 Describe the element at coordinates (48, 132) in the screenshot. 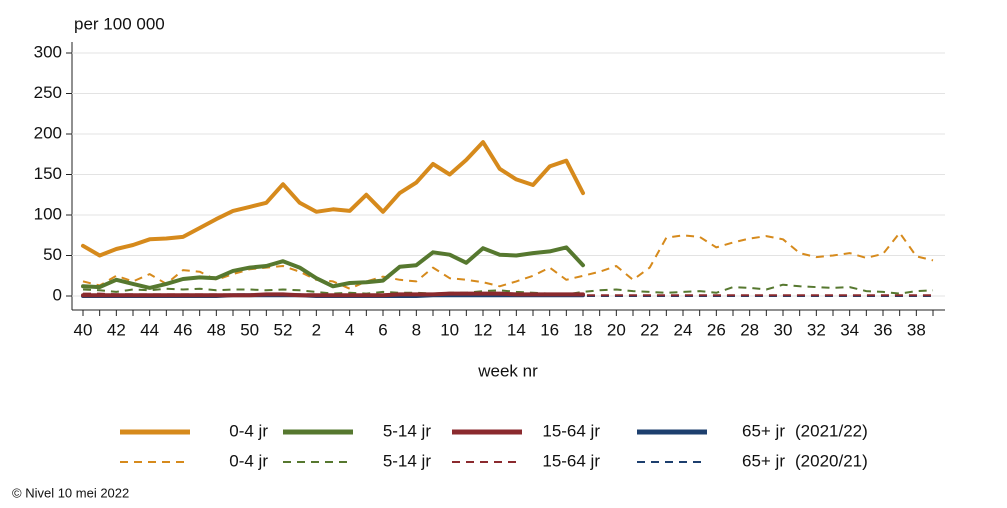

I see `y-tick-label: 200` at that location.